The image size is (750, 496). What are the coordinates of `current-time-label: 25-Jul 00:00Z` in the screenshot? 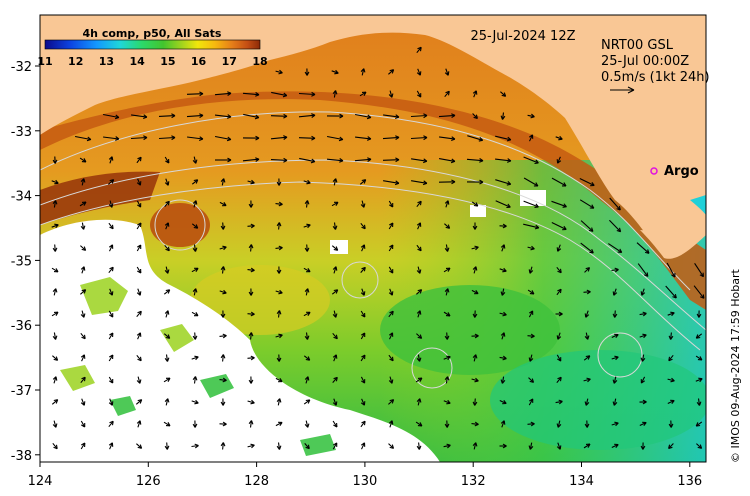 It's located at (645, 61).